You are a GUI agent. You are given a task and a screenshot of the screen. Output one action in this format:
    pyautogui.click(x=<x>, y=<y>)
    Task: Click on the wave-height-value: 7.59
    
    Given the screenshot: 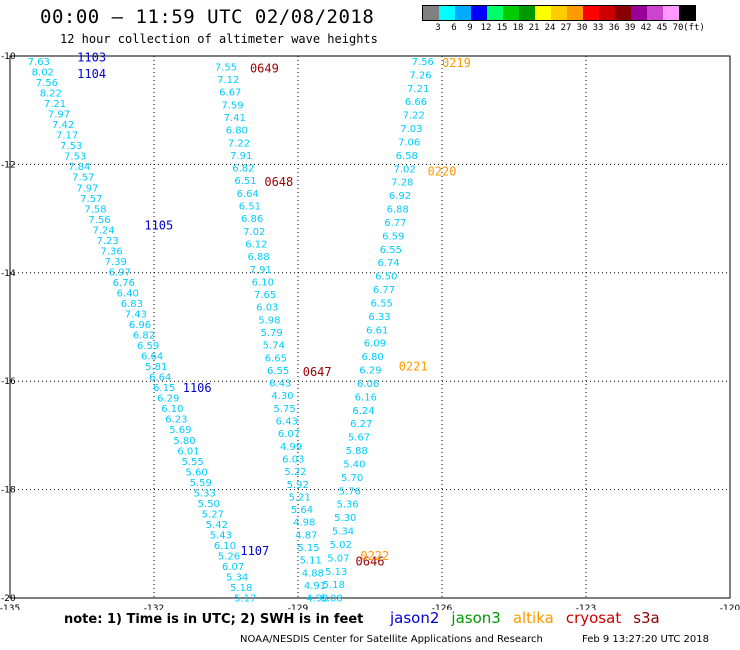 What is the action you would take?
    pyautogui.click(x=232, y=105)
    